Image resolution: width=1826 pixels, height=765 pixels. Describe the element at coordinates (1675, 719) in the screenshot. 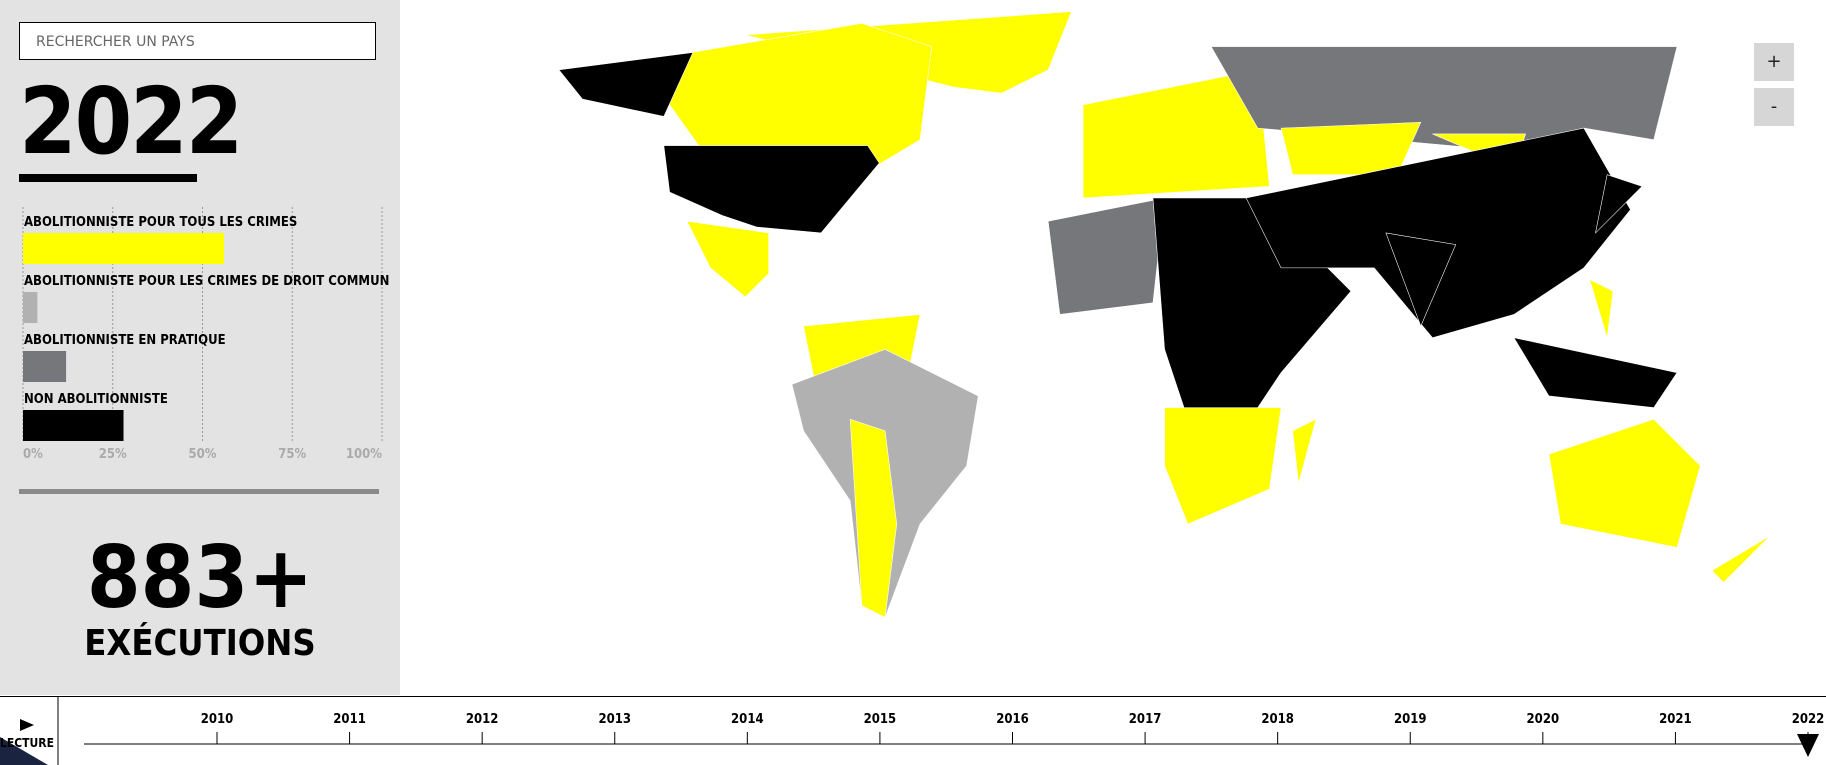

I see `timeline-year: 2021` at that location.